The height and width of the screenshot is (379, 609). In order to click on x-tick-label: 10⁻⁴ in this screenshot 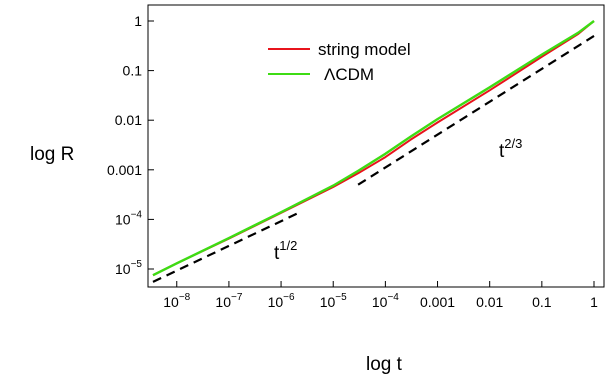, I will do `click(385, 301)`.